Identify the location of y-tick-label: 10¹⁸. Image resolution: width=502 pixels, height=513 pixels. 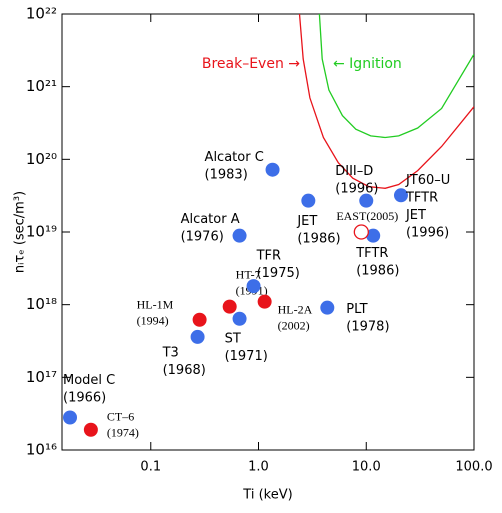
(41, 304).